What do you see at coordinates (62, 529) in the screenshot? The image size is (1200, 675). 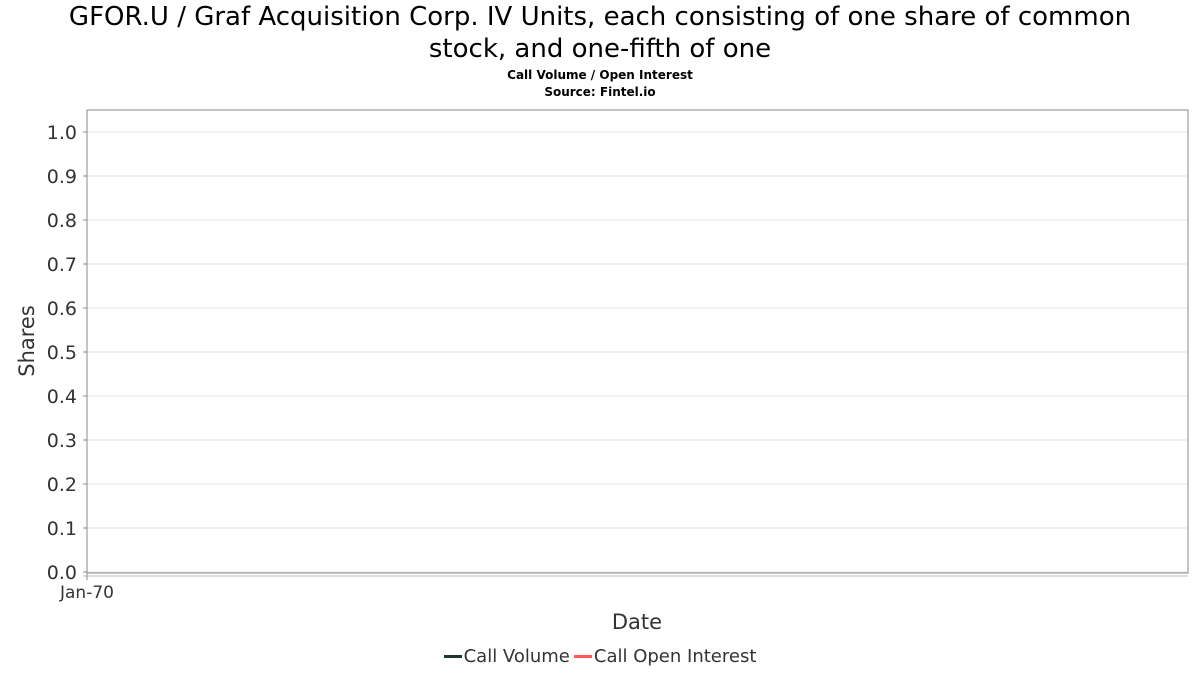 I see `ytick-label-1: 0.1` at bounding box center [62, 529].